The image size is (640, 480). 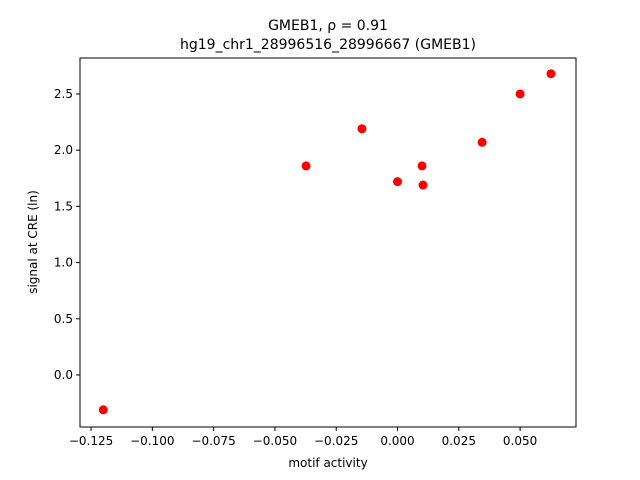 I want to click on x-tick-label: 0.025, so click(x=459, y=441).